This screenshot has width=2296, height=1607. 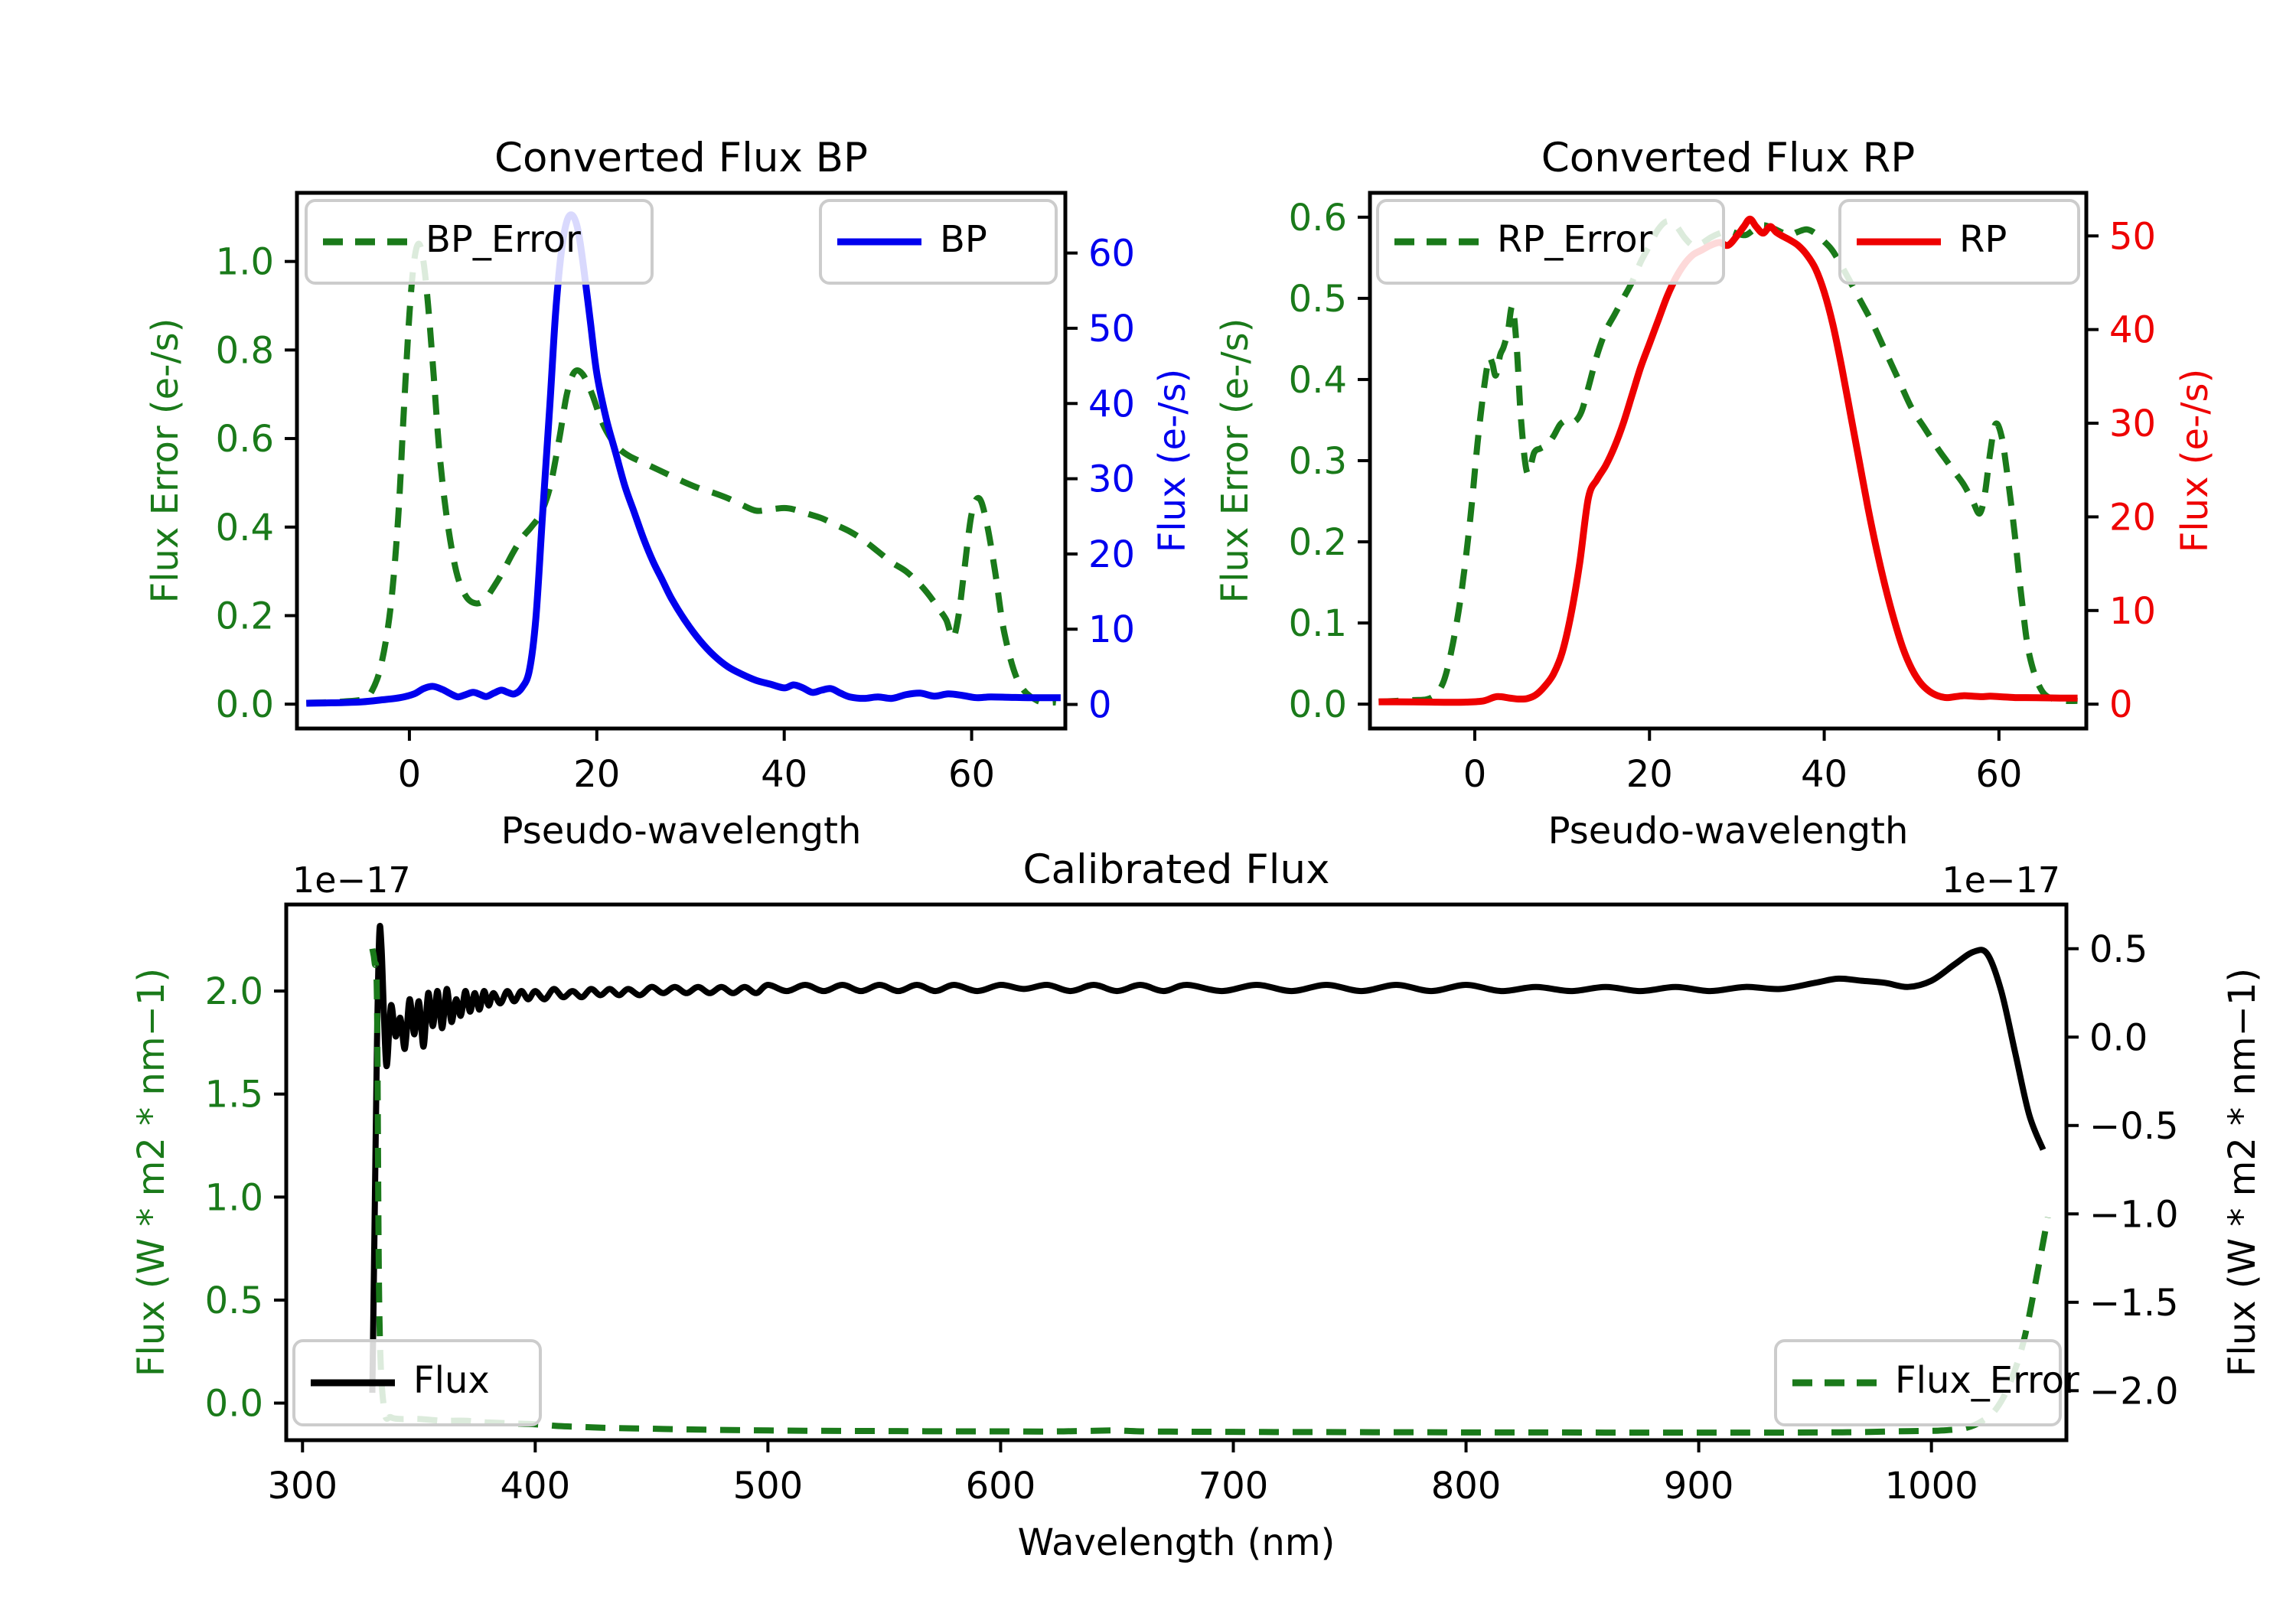 What do you see at coordinates (681, 473) in the screenshot?
I see `series-bp-error` at bounding box center [681, 473].